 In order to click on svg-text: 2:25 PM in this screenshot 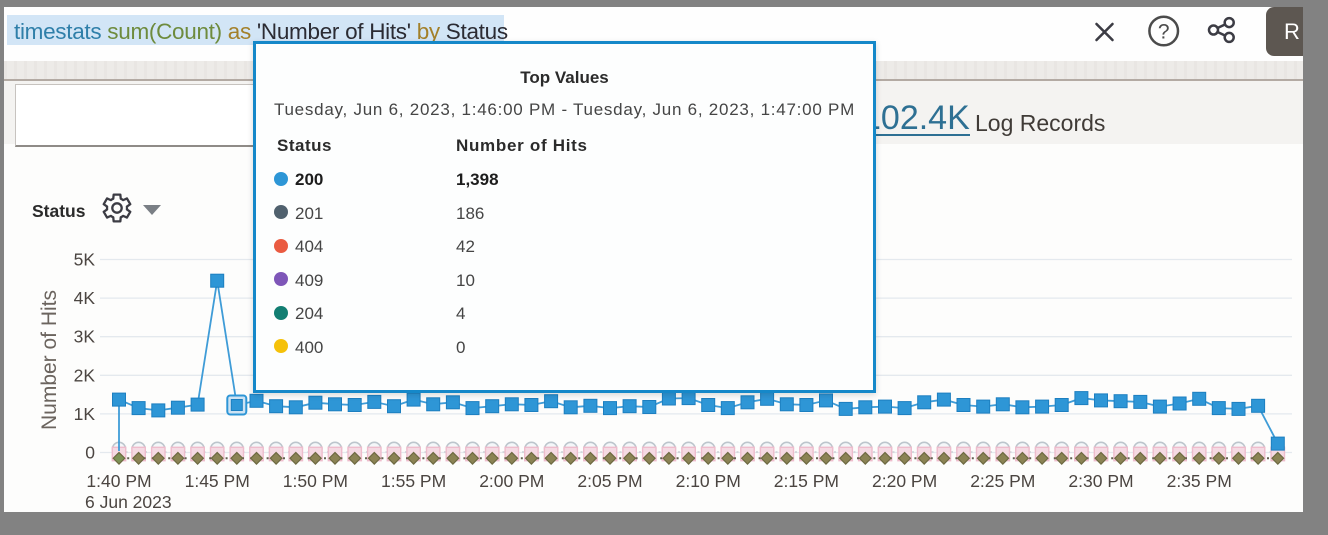, I will do `click(1002, 481)`.